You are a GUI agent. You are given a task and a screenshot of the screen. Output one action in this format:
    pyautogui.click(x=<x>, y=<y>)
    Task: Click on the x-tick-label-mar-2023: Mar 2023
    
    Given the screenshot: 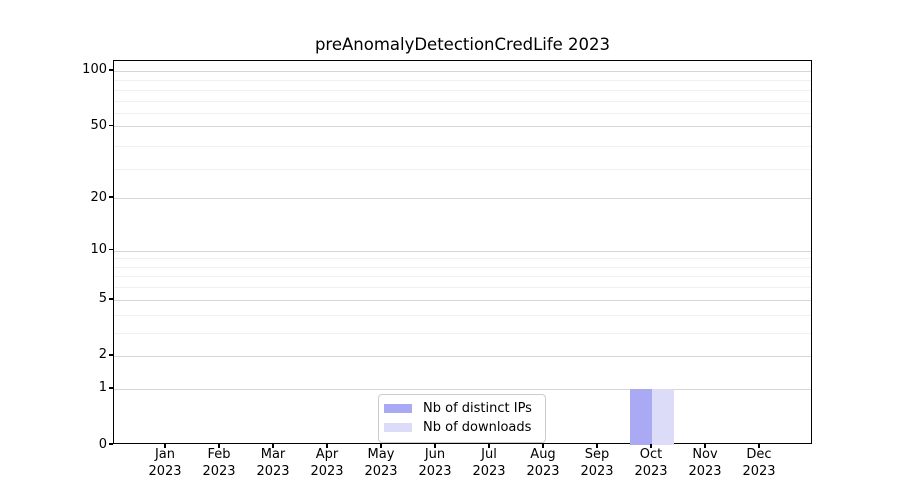 What is the action you would take?
    pyautogui.click(x=273, y=463)
    